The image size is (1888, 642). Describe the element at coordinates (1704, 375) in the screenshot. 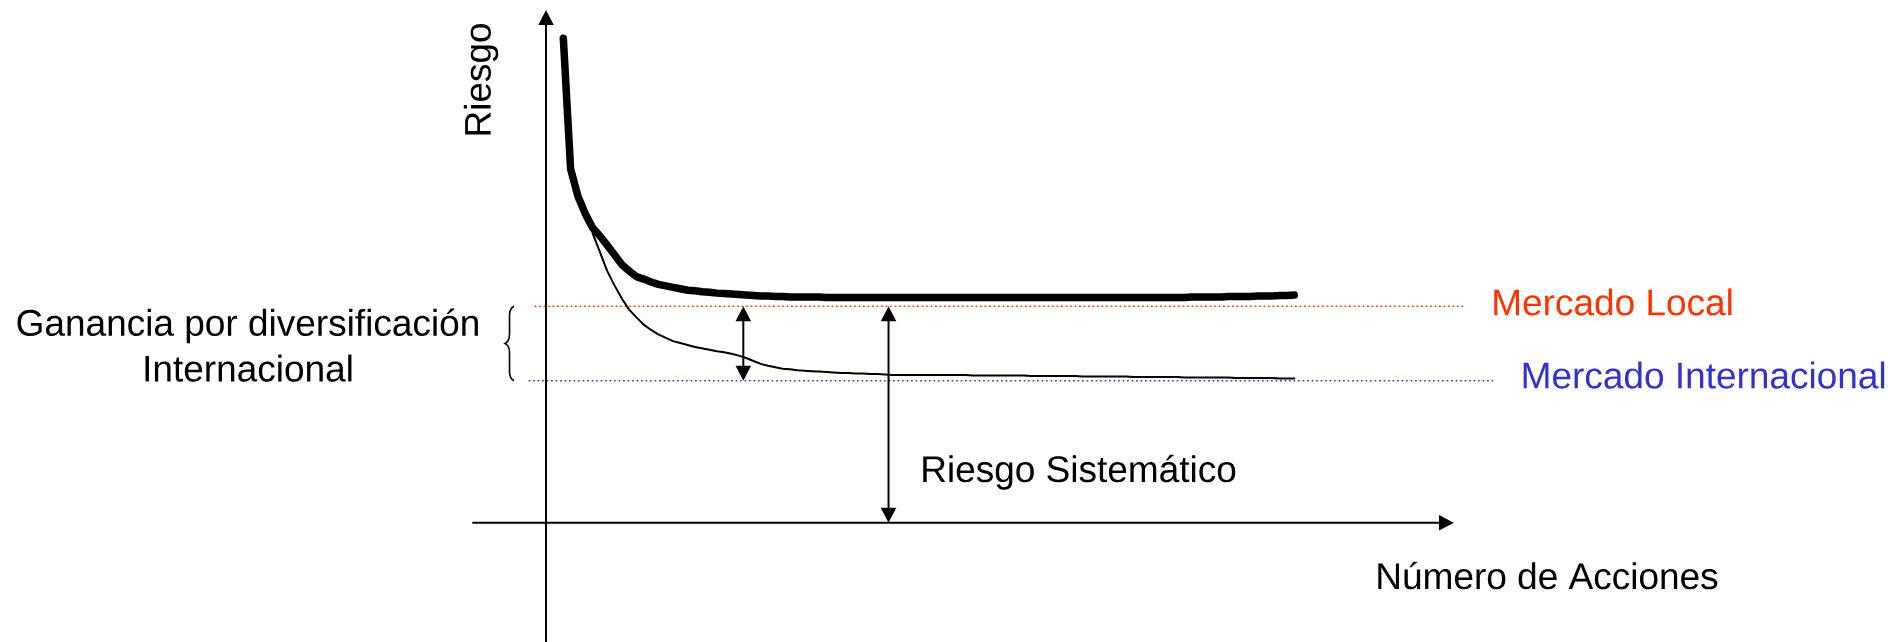

I see `ref-line-label: Mercado Internacional` at that location.